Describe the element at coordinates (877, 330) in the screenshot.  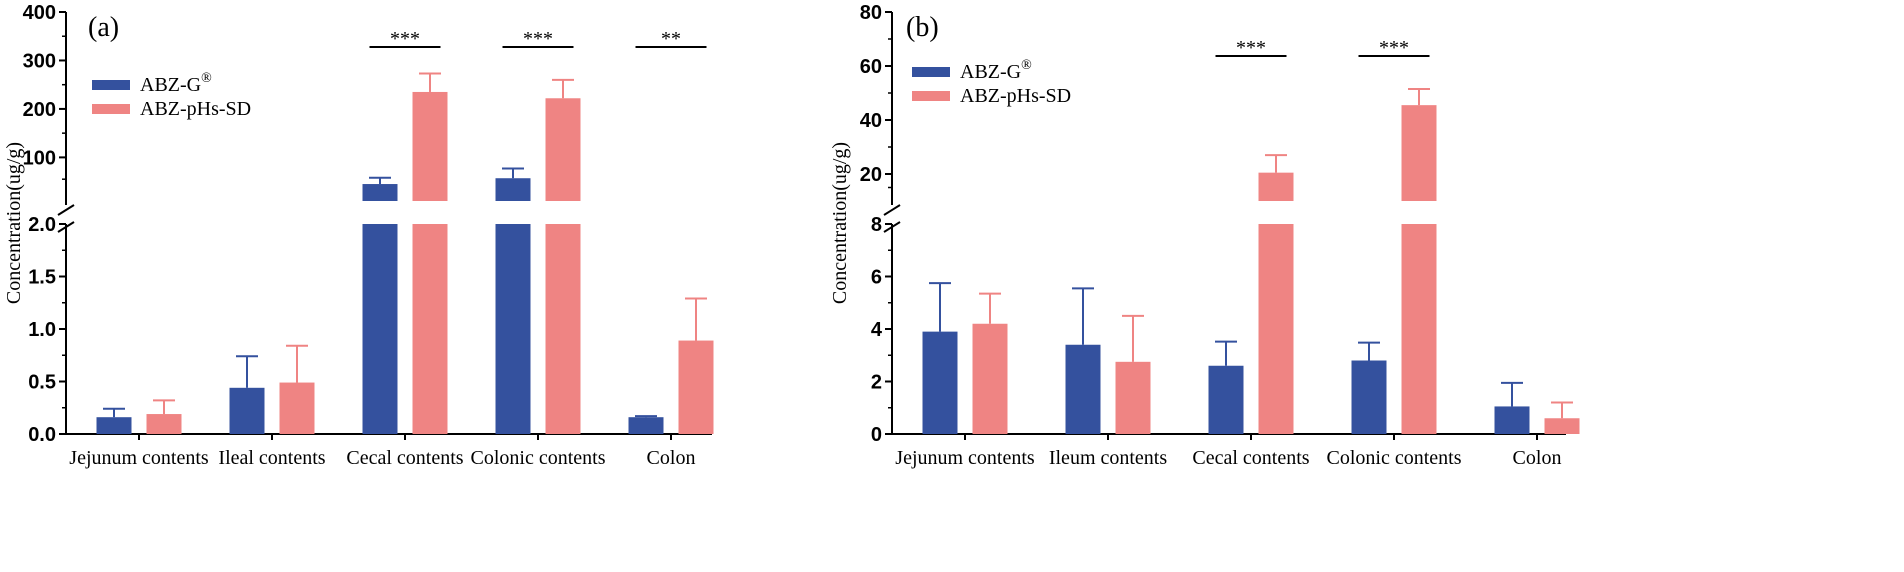
I see `y-tick-label: 4` at that location.